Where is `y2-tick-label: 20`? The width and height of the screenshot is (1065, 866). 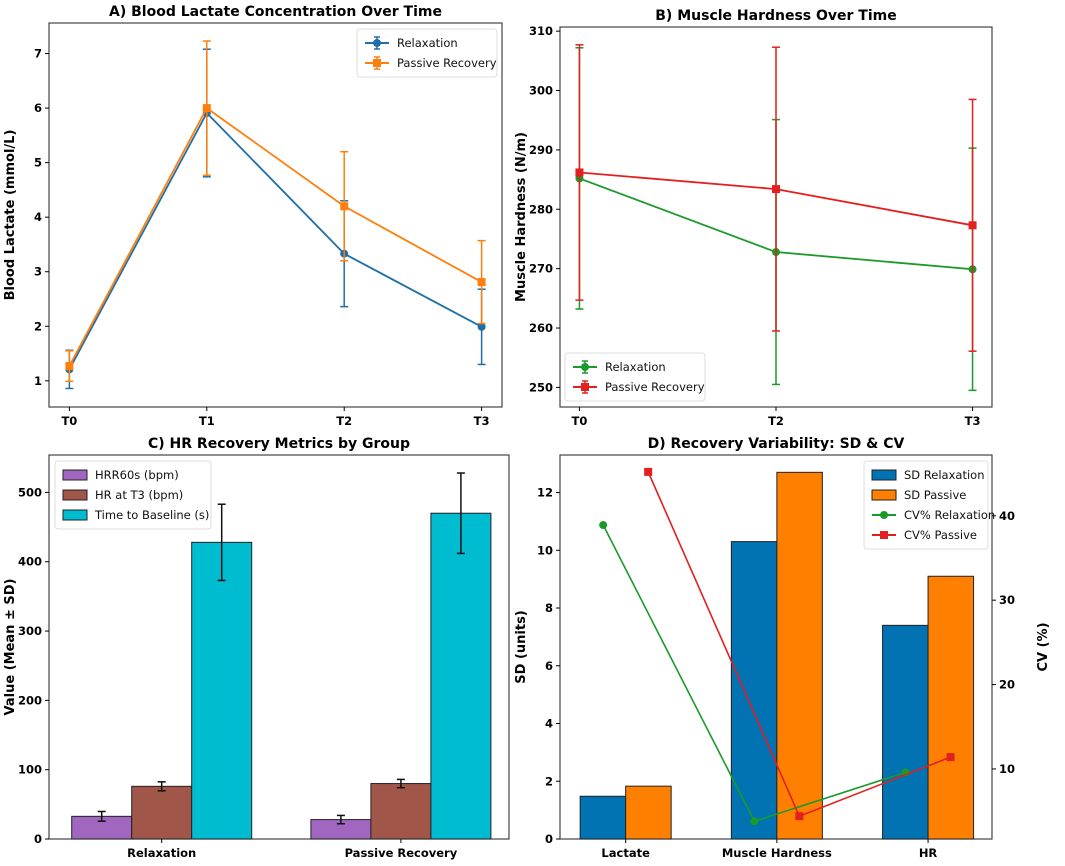
y2-tick-label: 20 is located at coordinates (1007, 685).